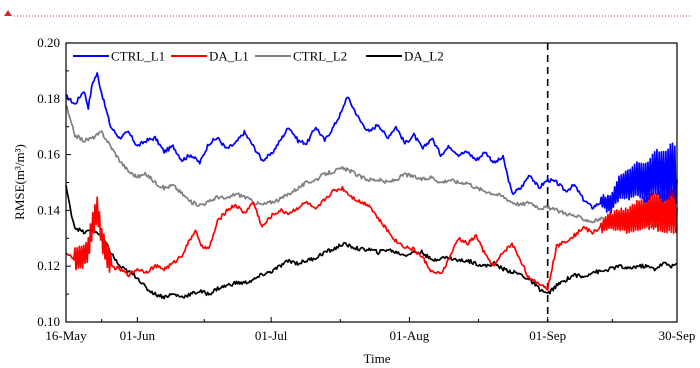  Describe the element at coordinates (229, 56) in the screenshot. I see `legend-label-da-l1: DA_L1` at that location.